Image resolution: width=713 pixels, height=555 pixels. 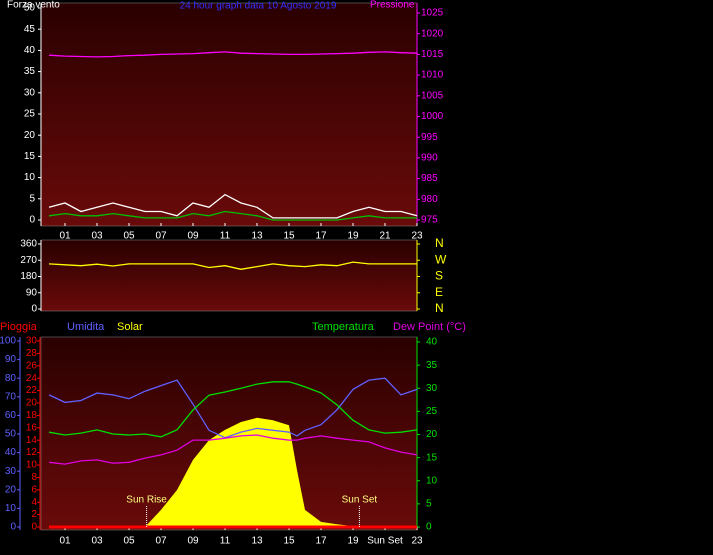 What do you see at coordinates (432, 33) in the screenshot?
I see `y-tick-label: 1020` at bounding box center [432, 33].